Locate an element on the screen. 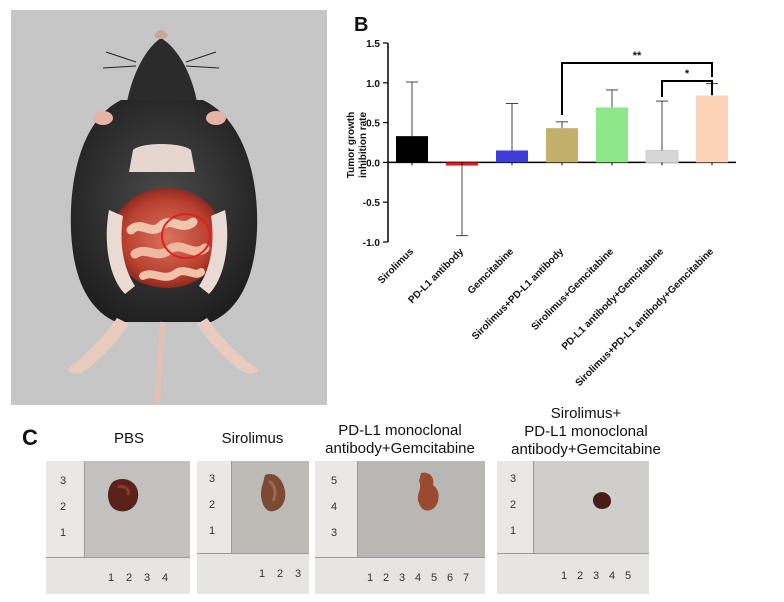 The width and height of the screenshot is (784, 602). tumor-photo-pbs: 3 2 1 1 2 3 4 is located at coordinates (118, 527).